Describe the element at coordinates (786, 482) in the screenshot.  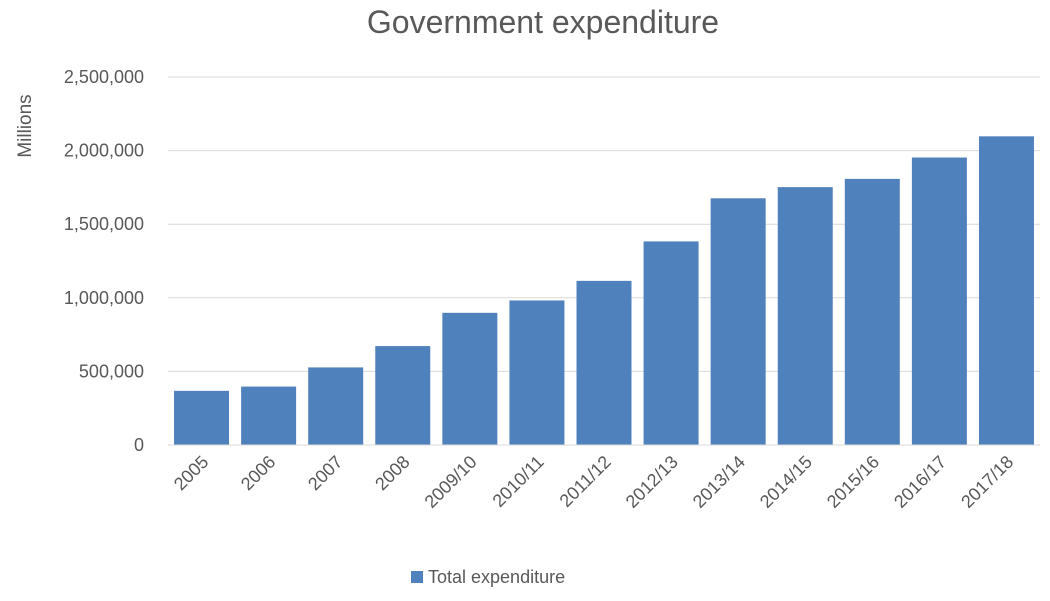
I see `x-tick-label: 2014/15` at that location.